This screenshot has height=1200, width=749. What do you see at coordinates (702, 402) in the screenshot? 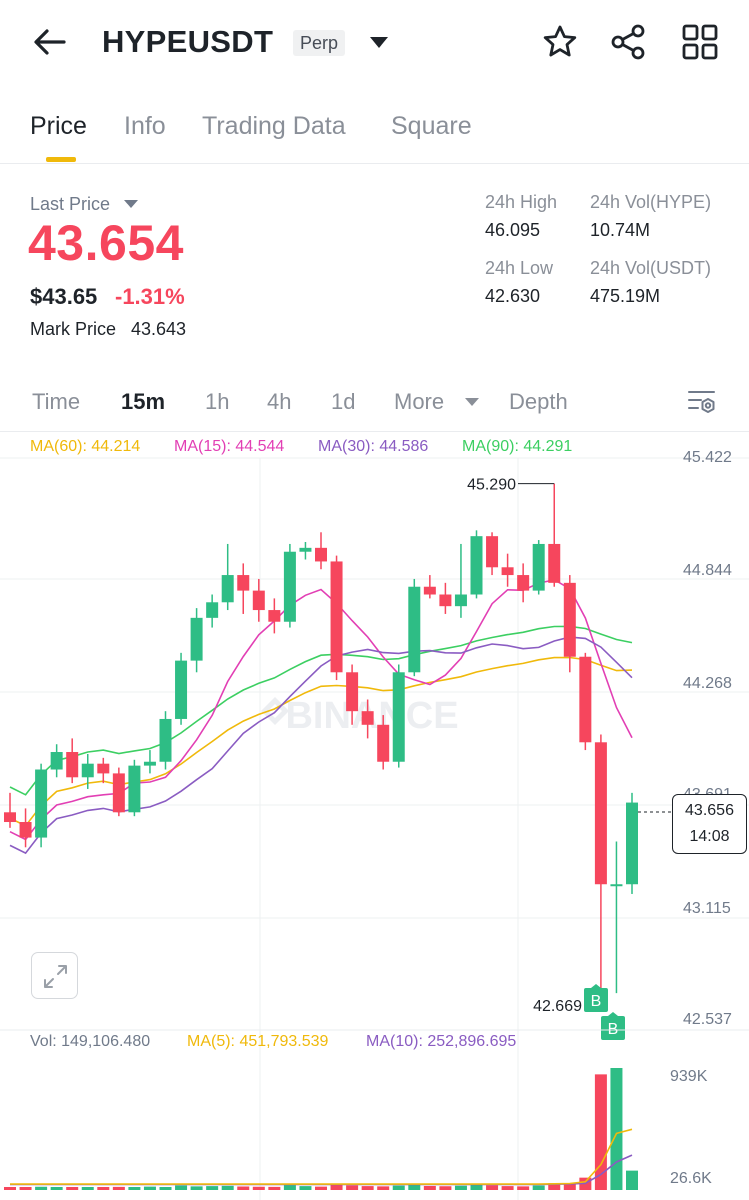
I see `chart-settings-icon` at bounding box center [702, 402].